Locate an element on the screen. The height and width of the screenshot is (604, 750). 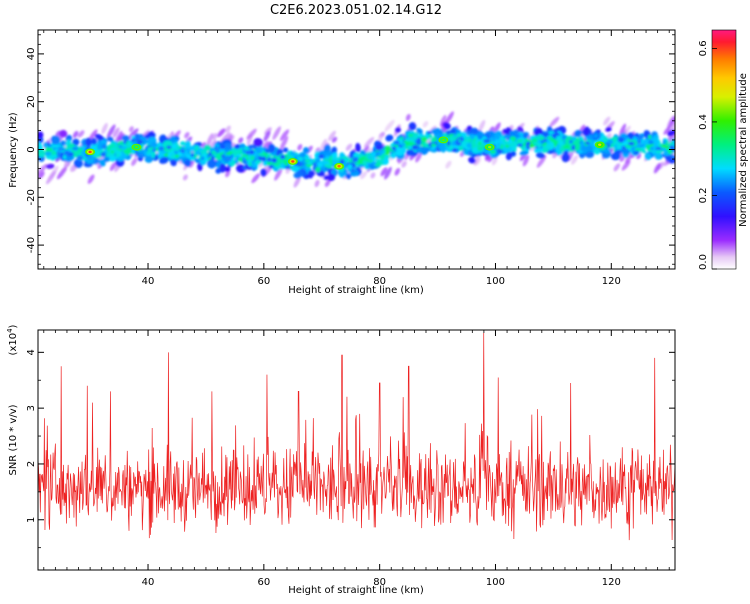
x-tick-label: 80 is located at coordinates (379, 582).